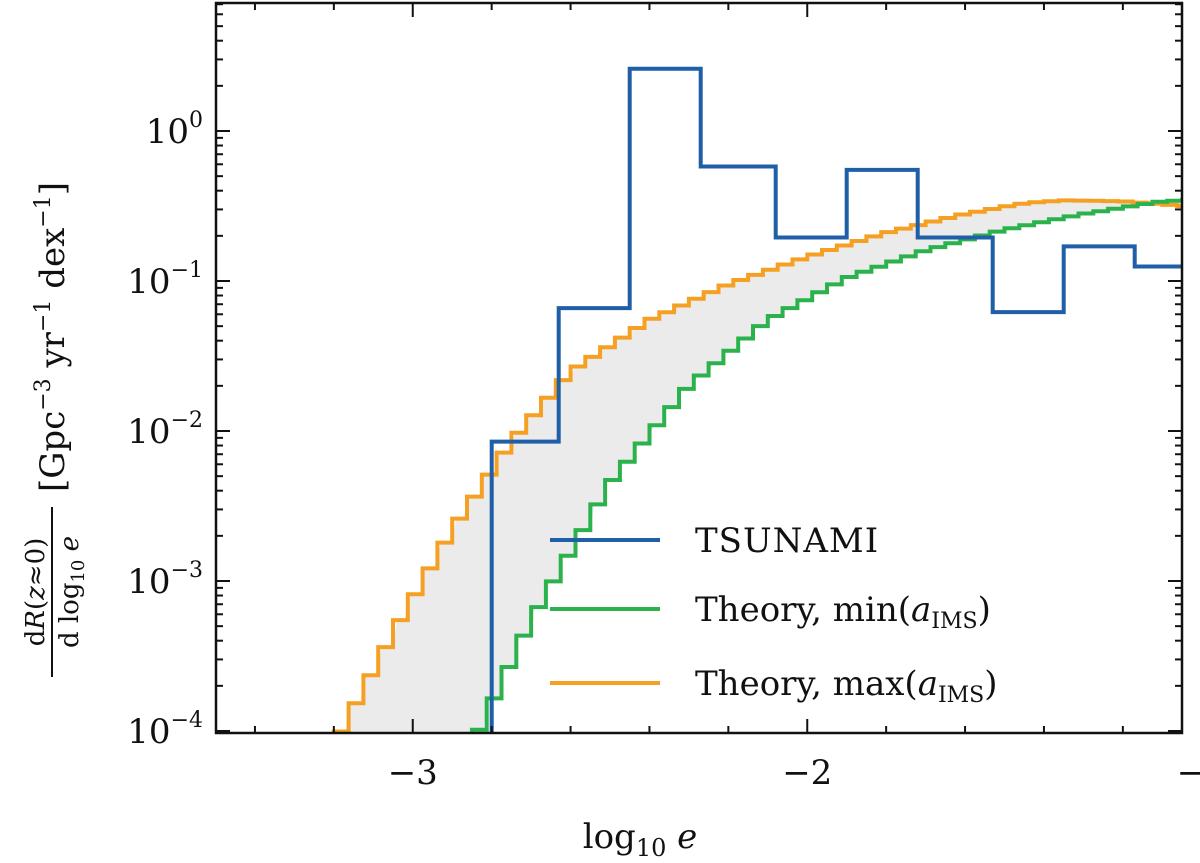 This screenshot has height=863, width=1200. I want to click on legend-label-theory-min: Theory, min(aIMS), so click(843, 612).